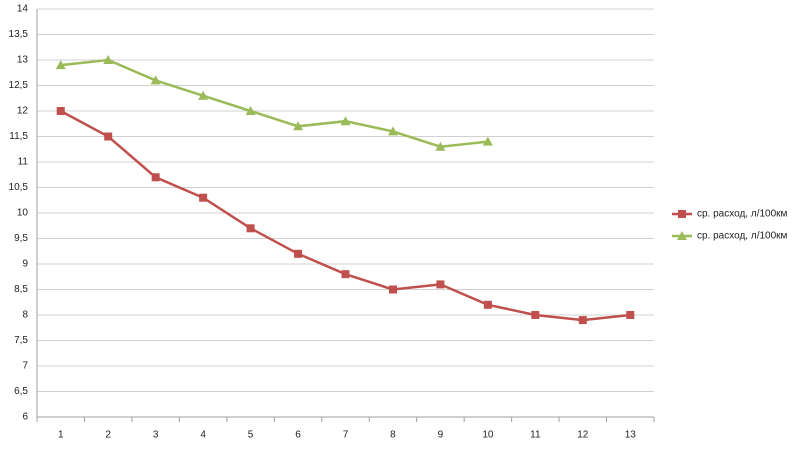 The height and width of the screenshot is (449, 800). I want to click on y-tick-label: 14, so click(23, 9).